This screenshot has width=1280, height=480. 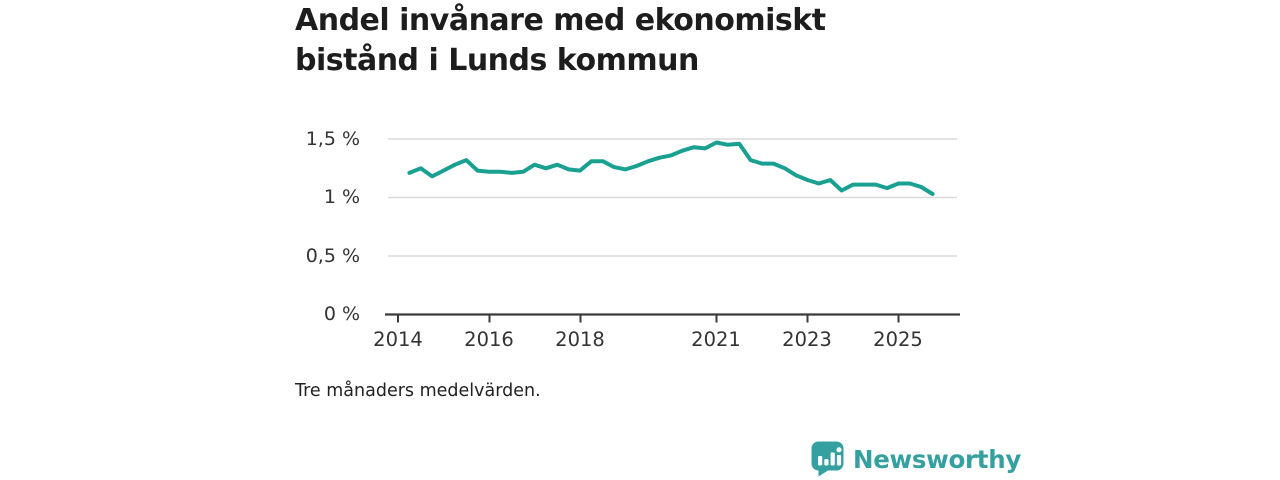 I want to click on speech-bubble-shape, so click(x=827, y=459).